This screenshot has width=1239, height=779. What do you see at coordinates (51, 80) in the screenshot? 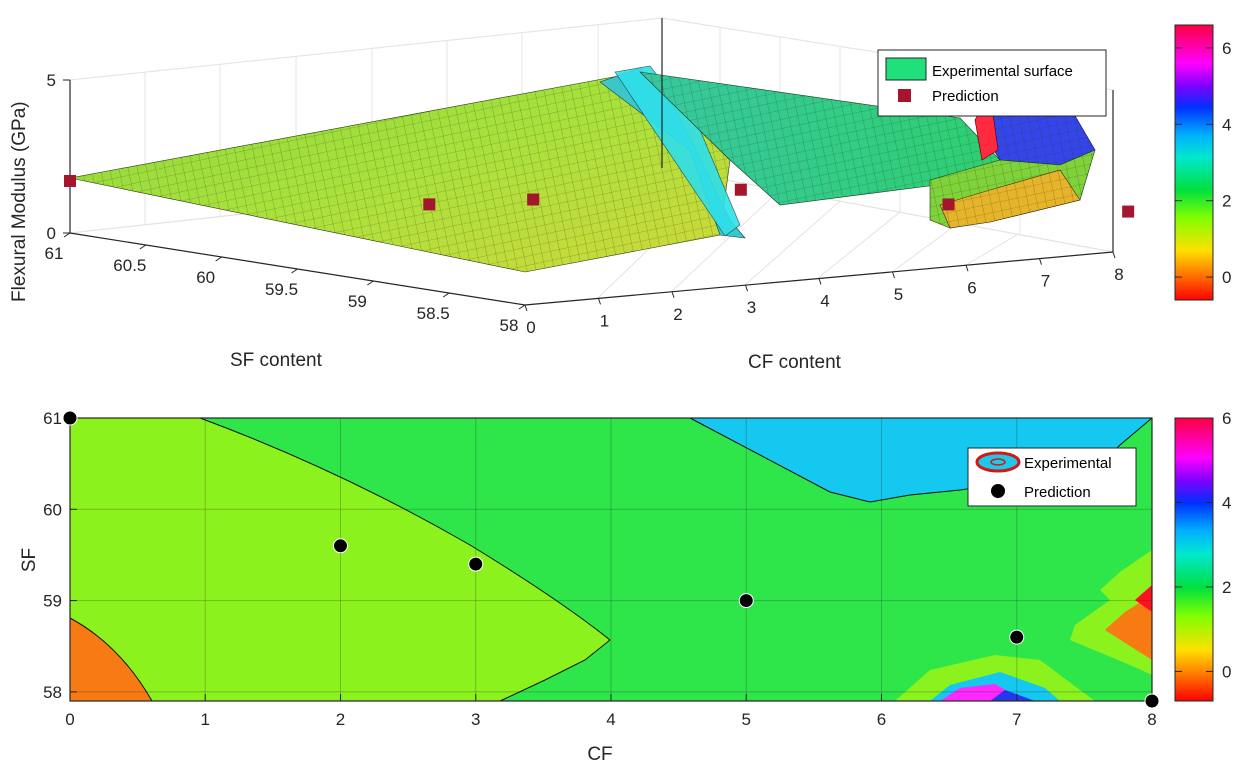
I see `z-tick-label: 5` at bounding box center [51, 80].